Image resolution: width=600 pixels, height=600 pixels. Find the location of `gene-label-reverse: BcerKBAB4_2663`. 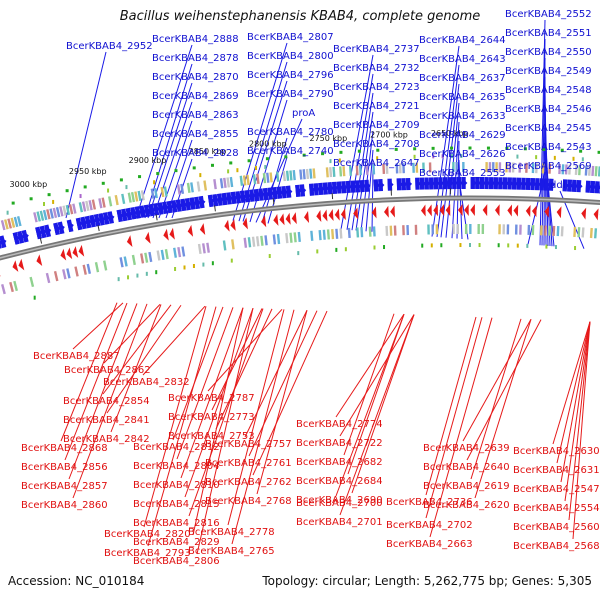

gene-label-reverse: BcerKBAB4_2663 is located at coordinates (429, 544).